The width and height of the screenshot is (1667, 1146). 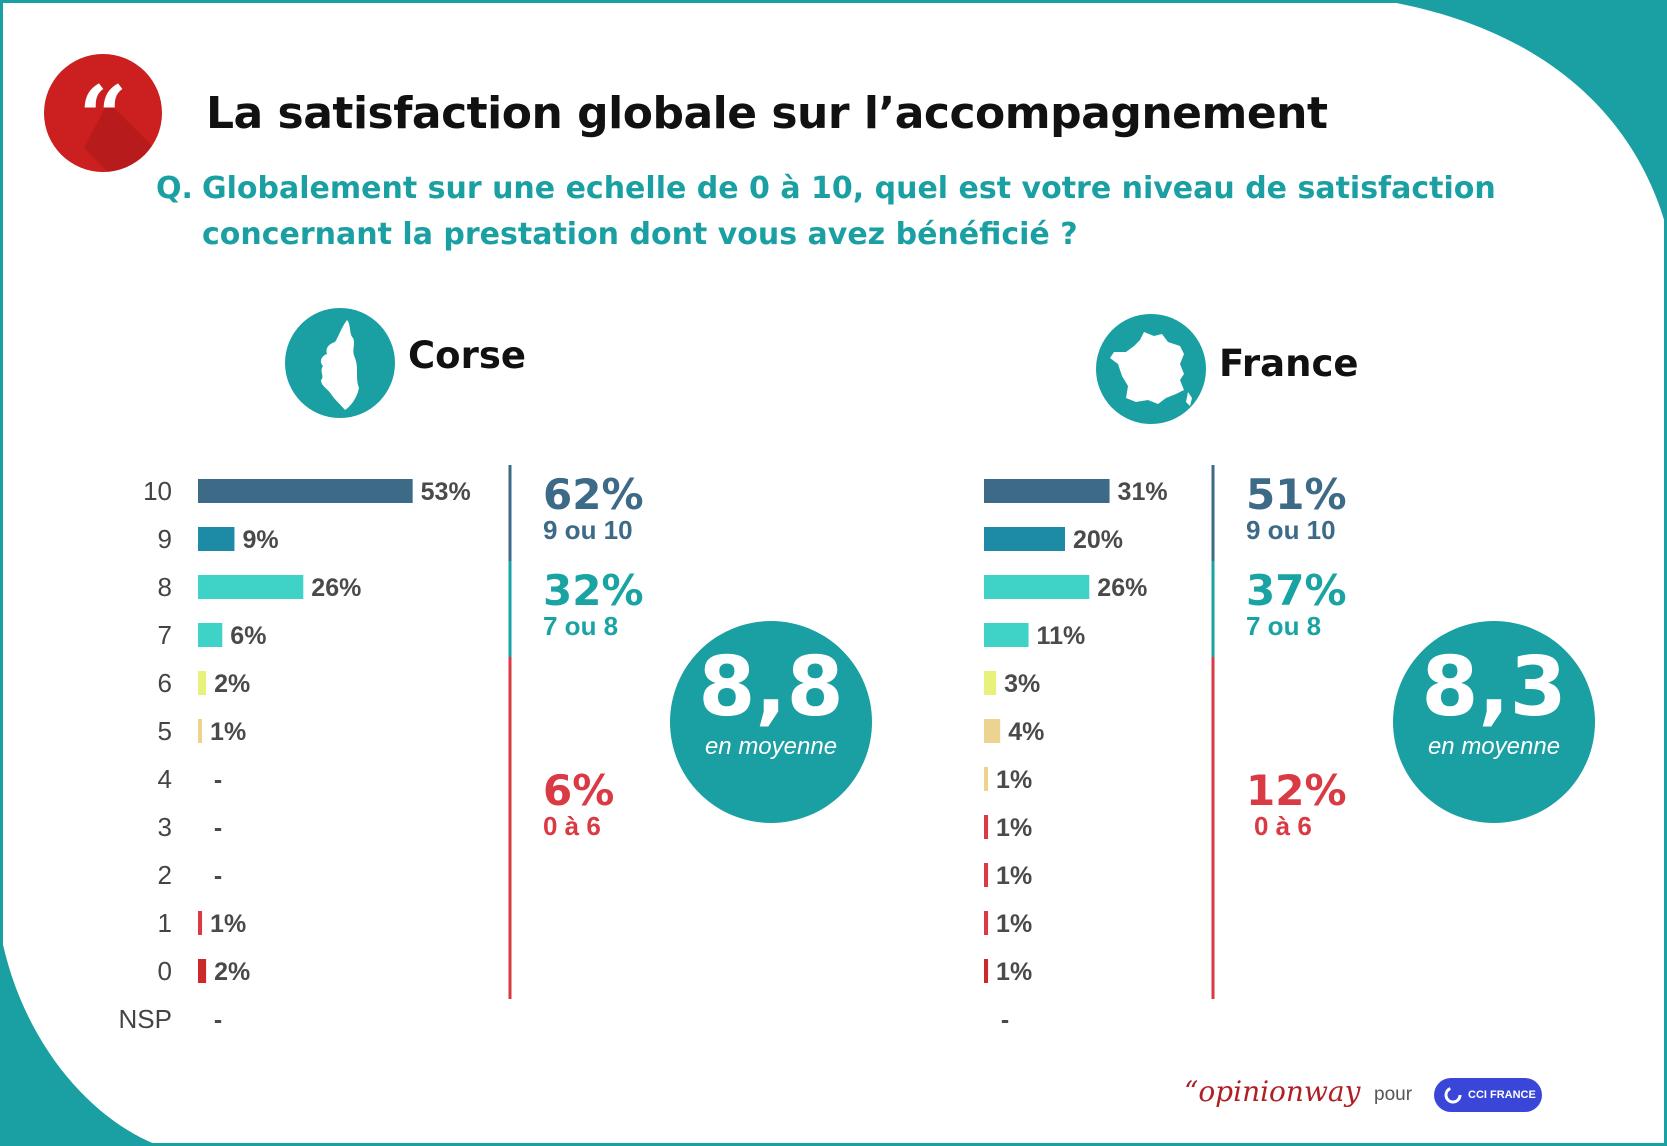 I want to click on quote-icon: “, so click(x=120, y=119).